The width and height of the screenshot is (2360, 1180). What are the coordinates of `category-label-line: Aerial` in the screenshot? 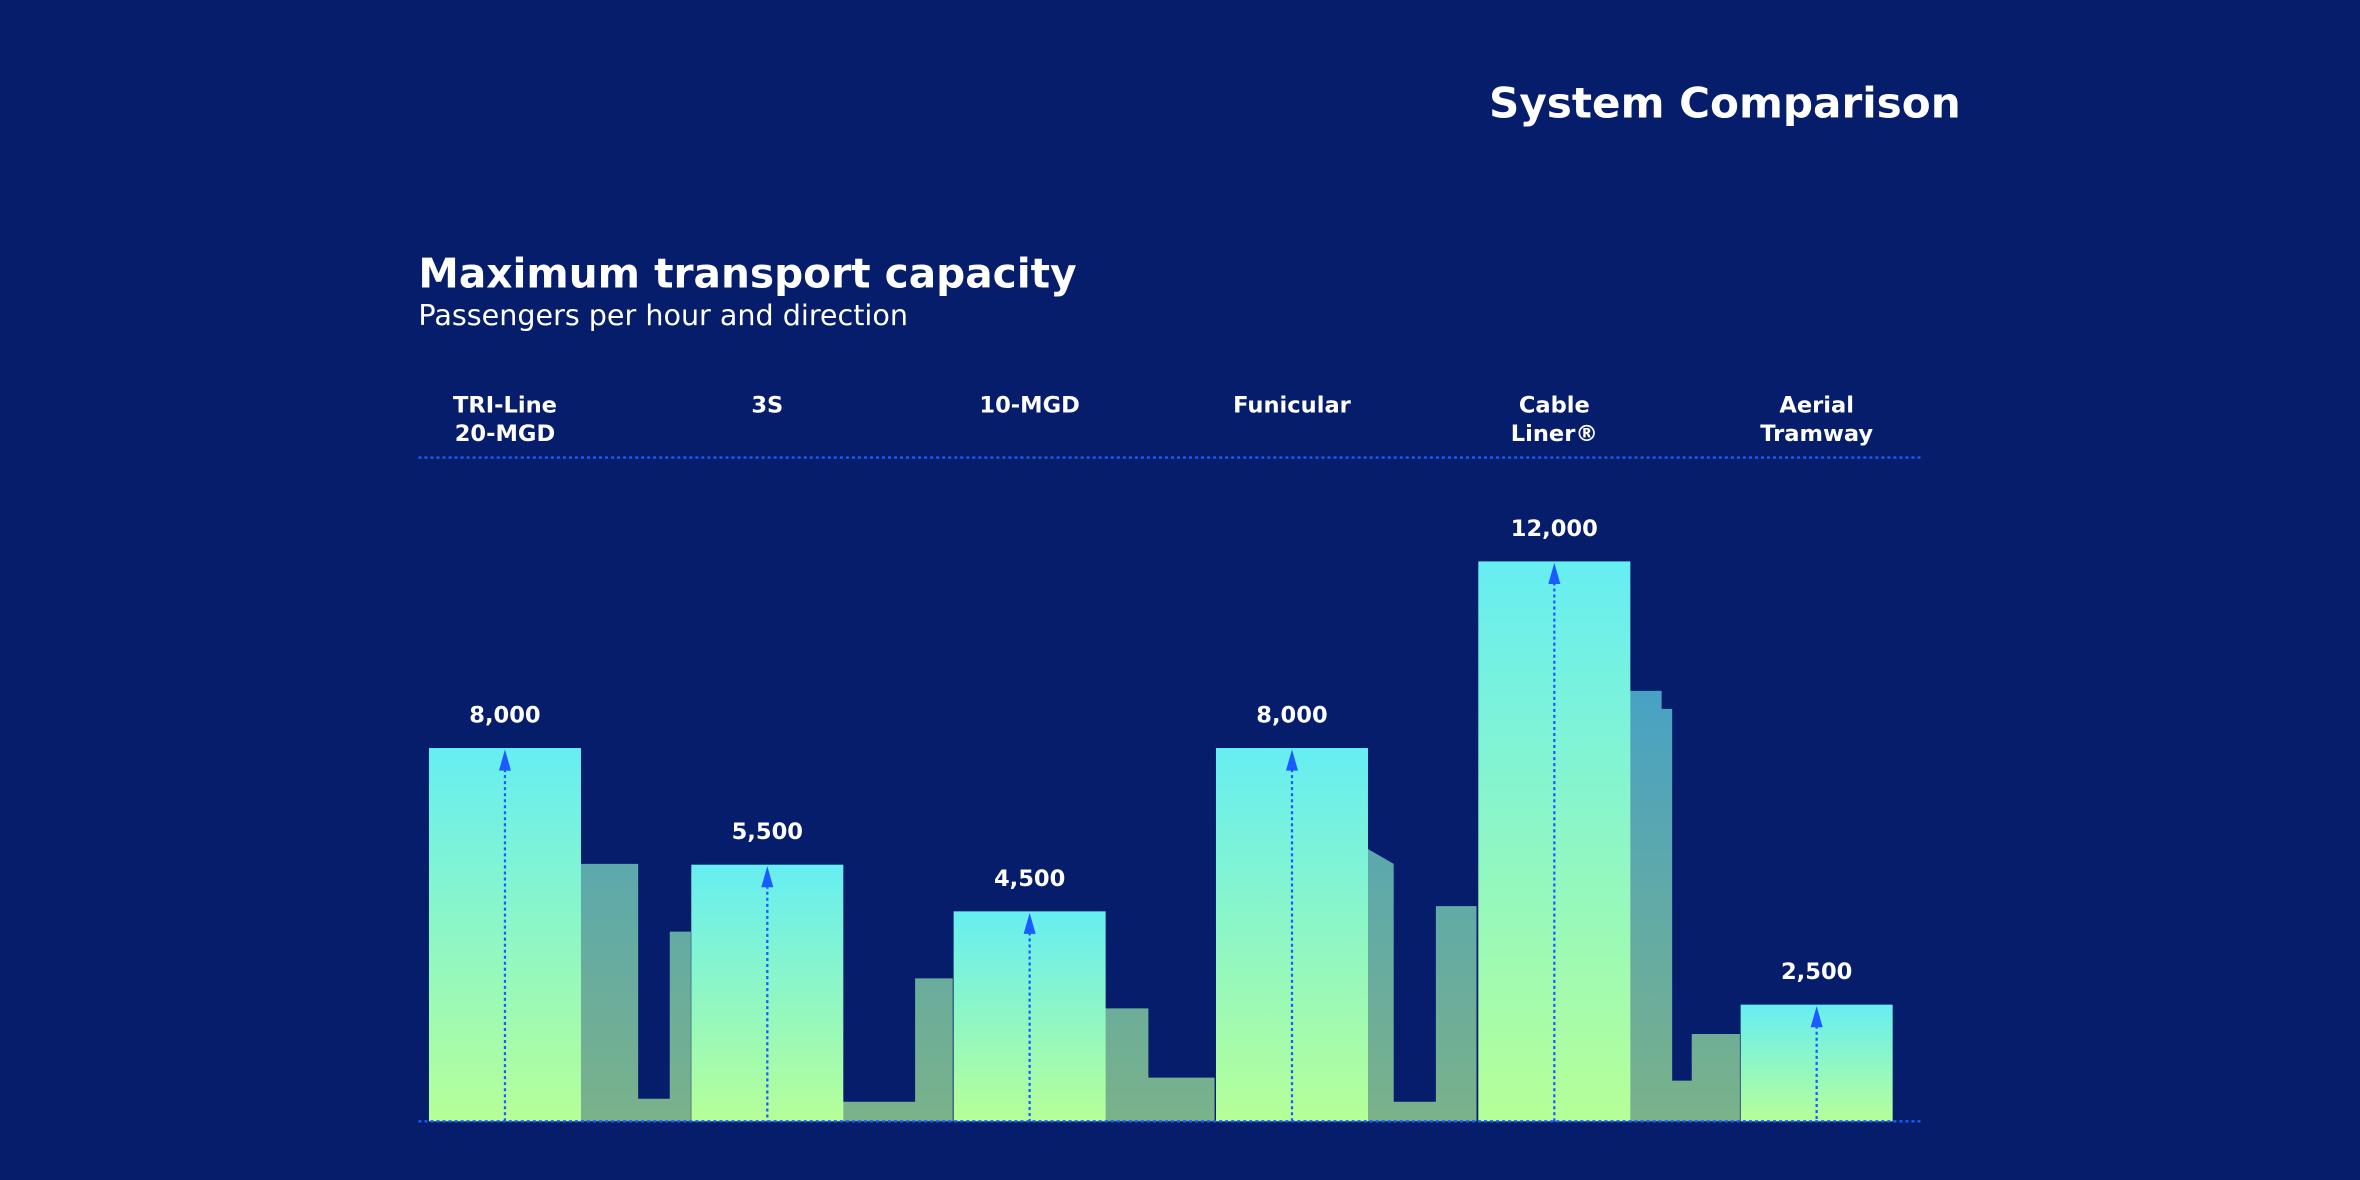 It's located at (1816, 405).